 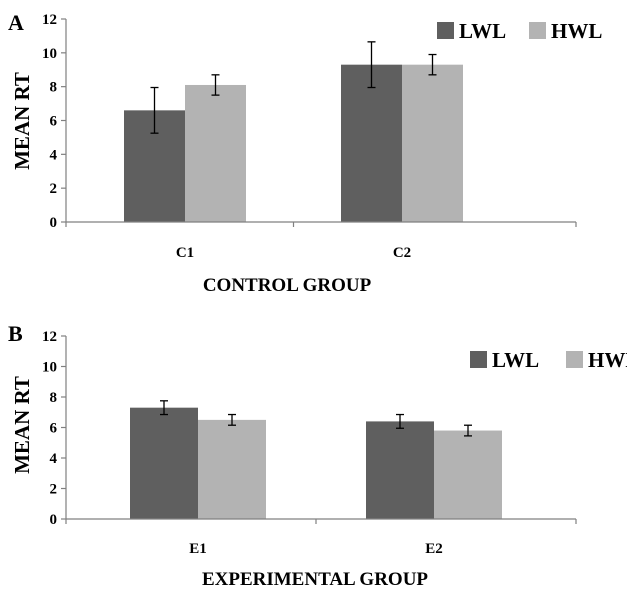 What do you see at coordinates (16, 22) in the screenshot?
I see `panel-label: A` at bounding box center [16, 22].